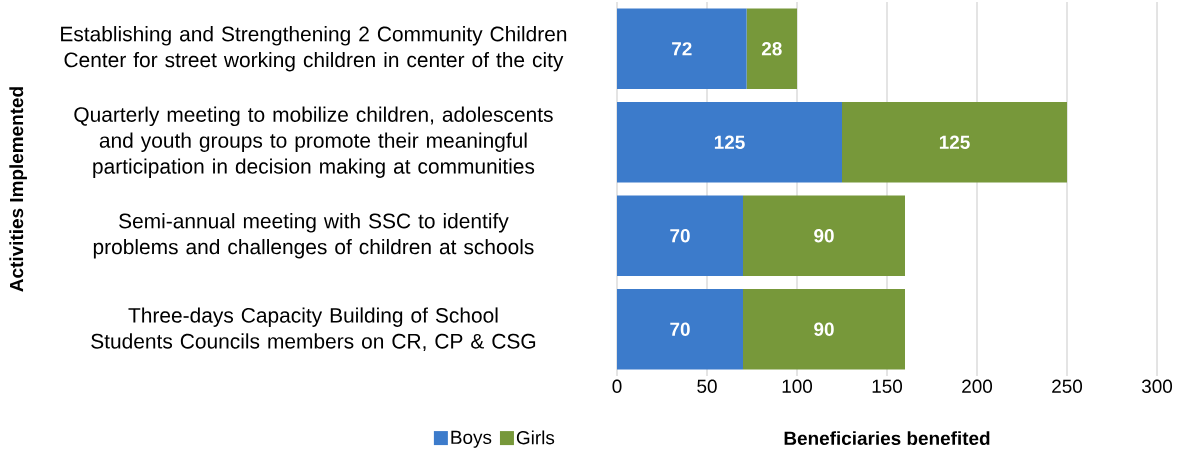  Describe the element at coordinates (977, 386) in the screenshot. I see `x-tick-label: 200` at that location.